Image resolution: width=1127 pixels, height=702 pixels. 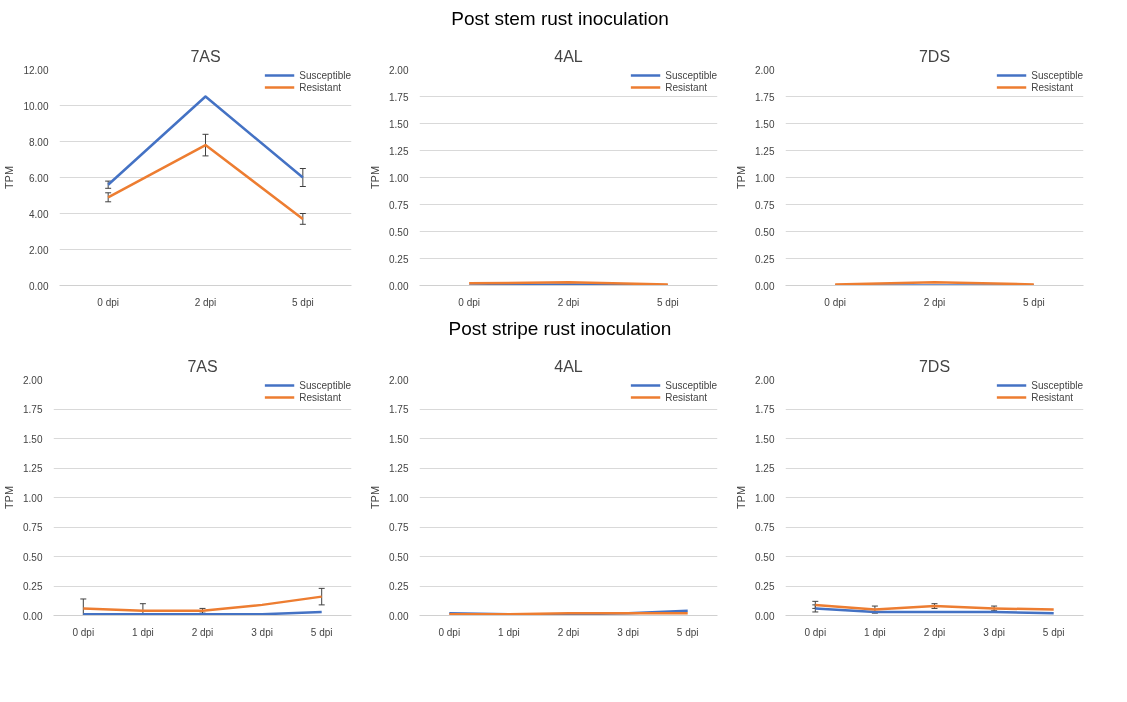 I want to click on y-tick-label: 10.00, so click(x=36, y=106).